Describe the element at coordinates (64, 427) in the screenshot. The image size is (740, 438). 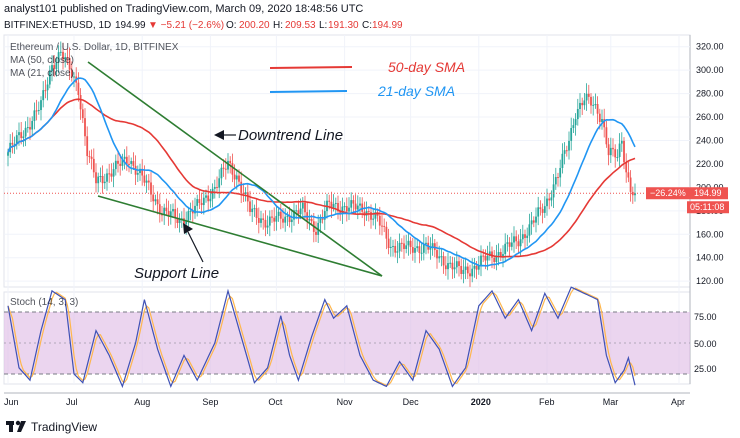
I see `tradingview-brand: TradingView` at that location.